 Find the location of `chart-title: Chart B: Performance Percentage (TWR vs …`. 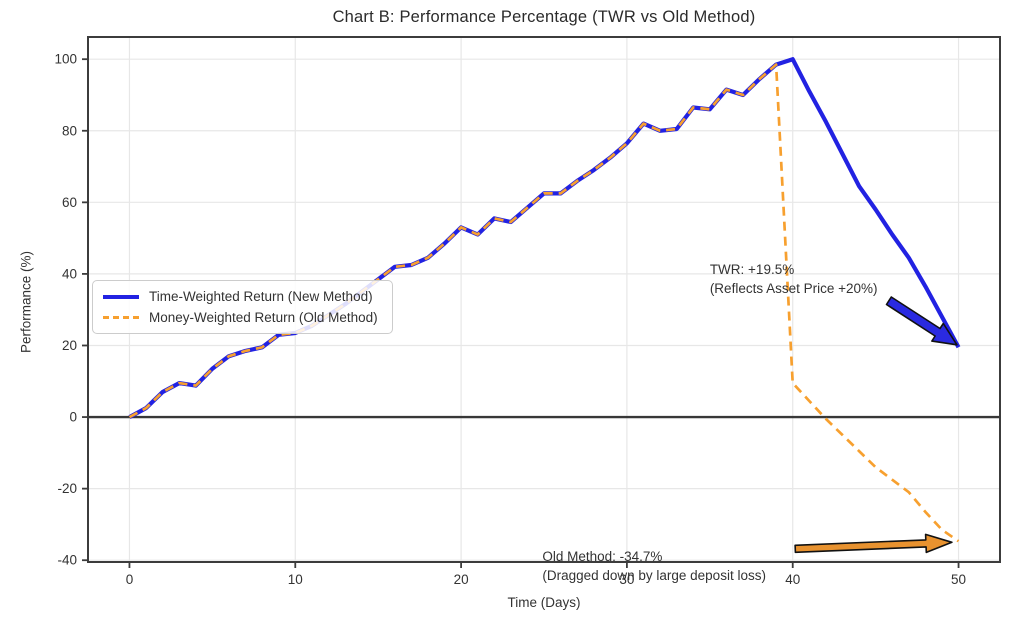

chart-title: Chart B: Performance Percentage (TWR vs … is located at coordinates (544, 17).